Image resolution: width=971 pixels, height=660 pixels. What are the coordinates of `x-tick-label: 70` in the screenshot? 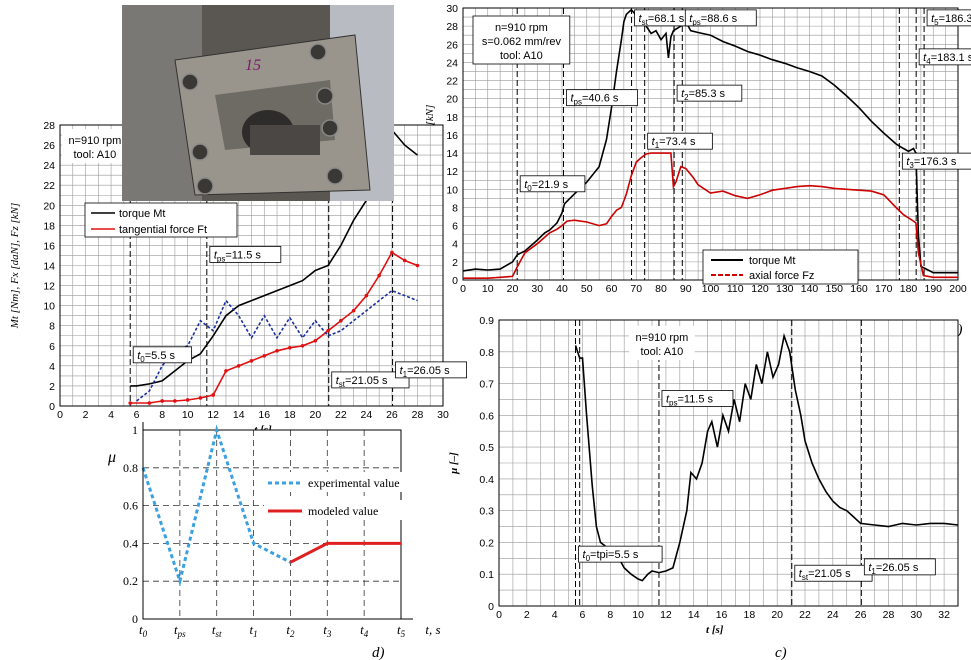 It's located at (636, 289).